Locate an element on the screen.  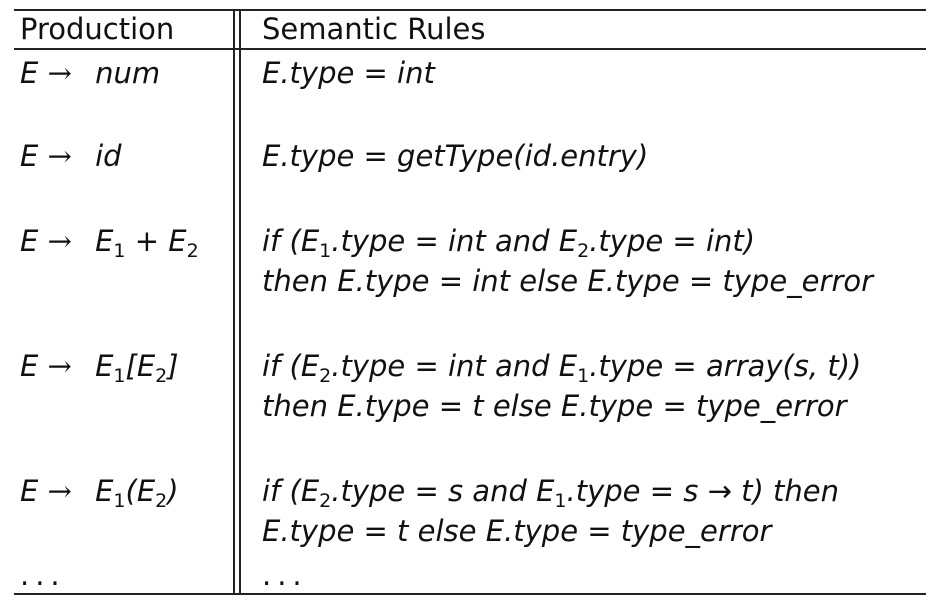
header-bottom-rule is located at coordinates (470, 49).